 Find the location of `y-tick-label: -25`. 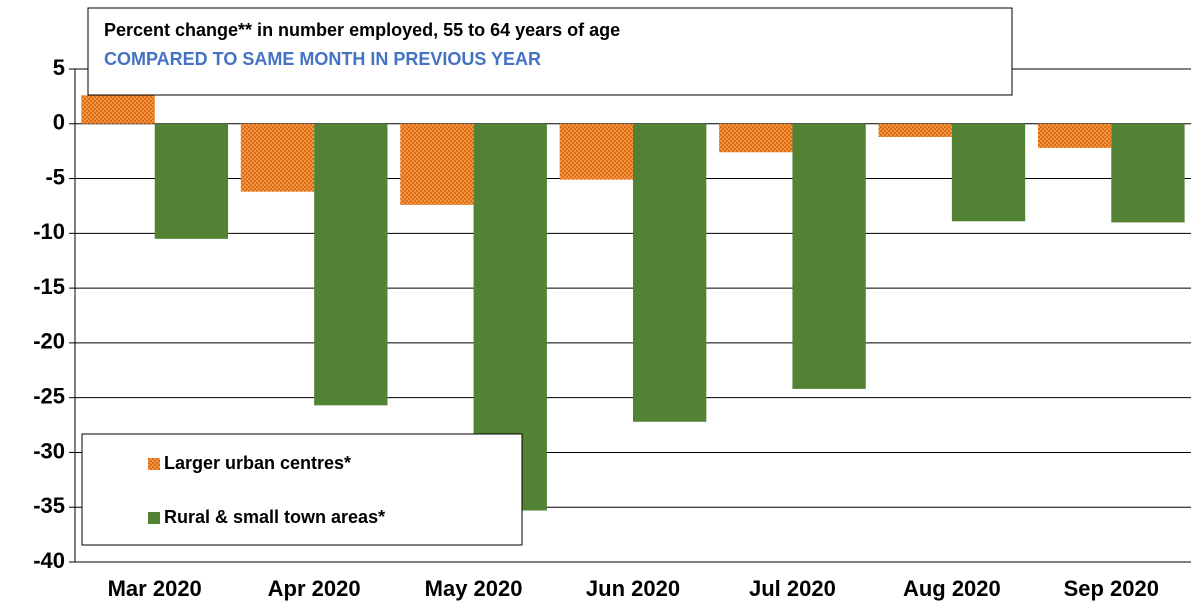

y-tick-label: -25 is located at coordinates (49, 395).